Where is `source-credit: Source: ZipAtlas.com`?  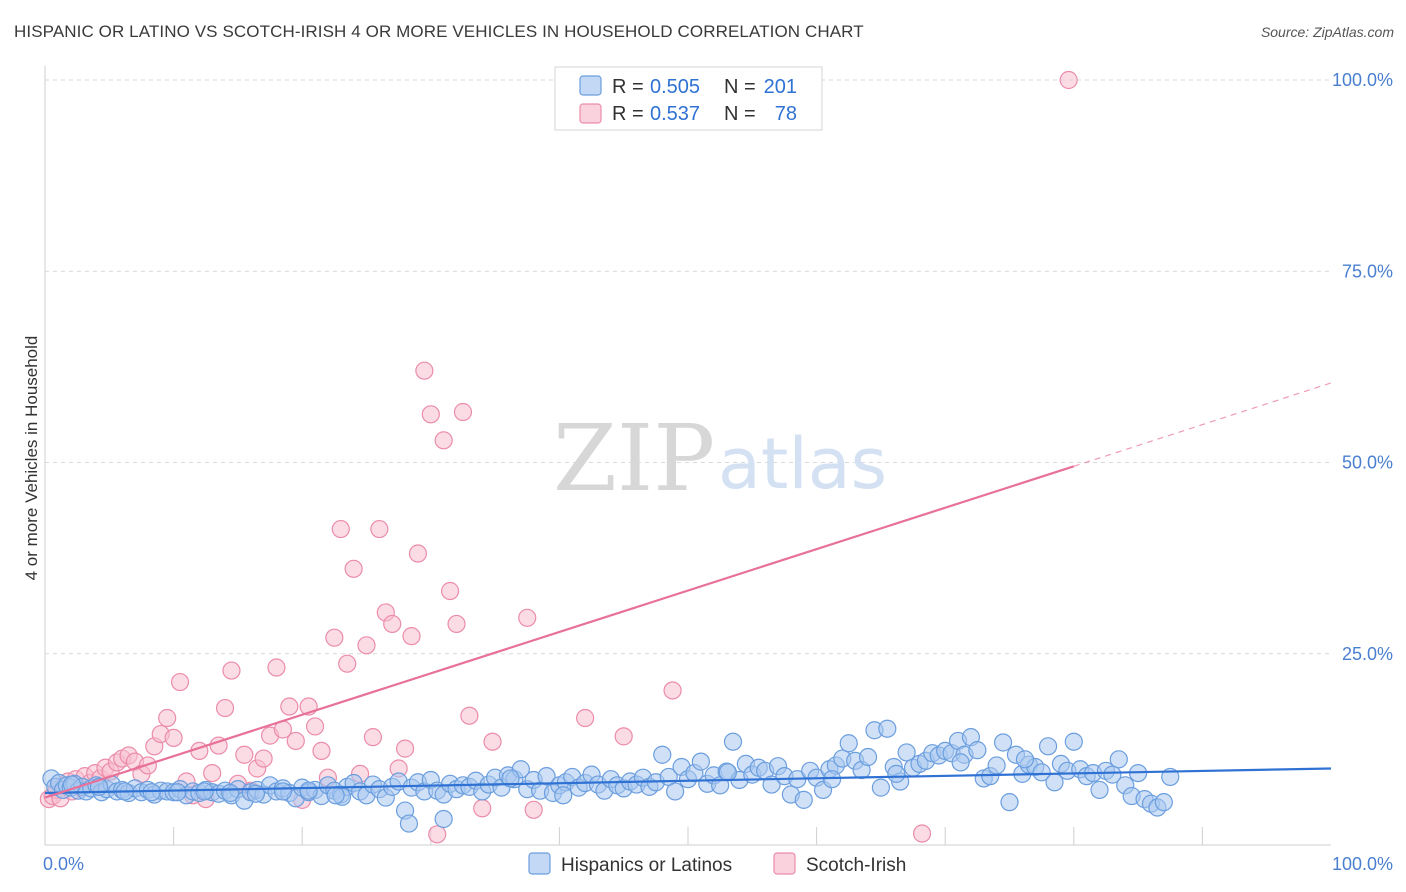 source-credit: Source: ZipAtlas.com is located at coordinates (1327, 32).